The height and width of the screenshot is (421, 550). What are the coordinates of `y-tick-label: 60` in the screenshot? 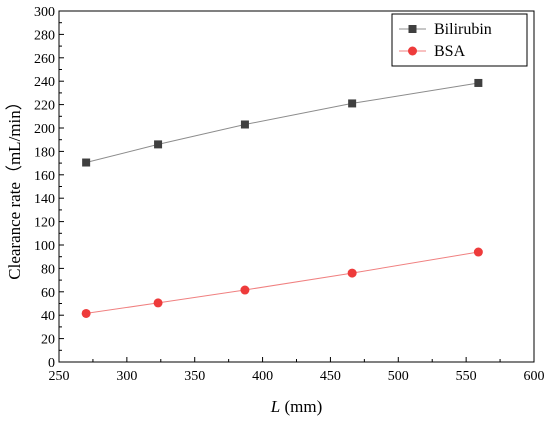 It's located at (48, 293).